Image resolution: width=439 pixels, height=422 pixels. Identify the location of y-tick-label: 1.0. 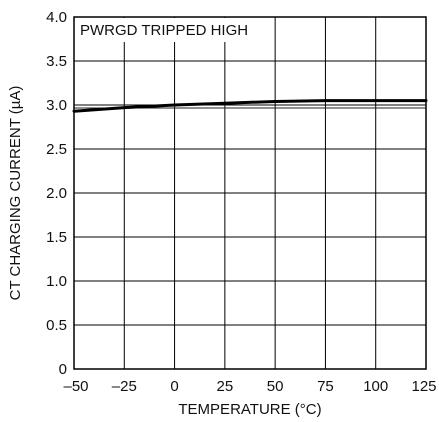
(56, 281).